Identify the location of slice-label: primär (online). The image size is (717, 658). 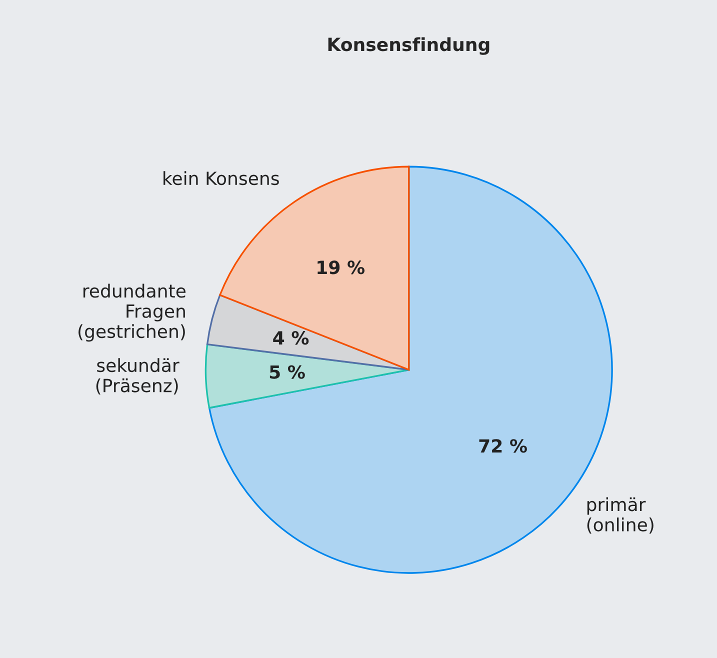
(620, 515).